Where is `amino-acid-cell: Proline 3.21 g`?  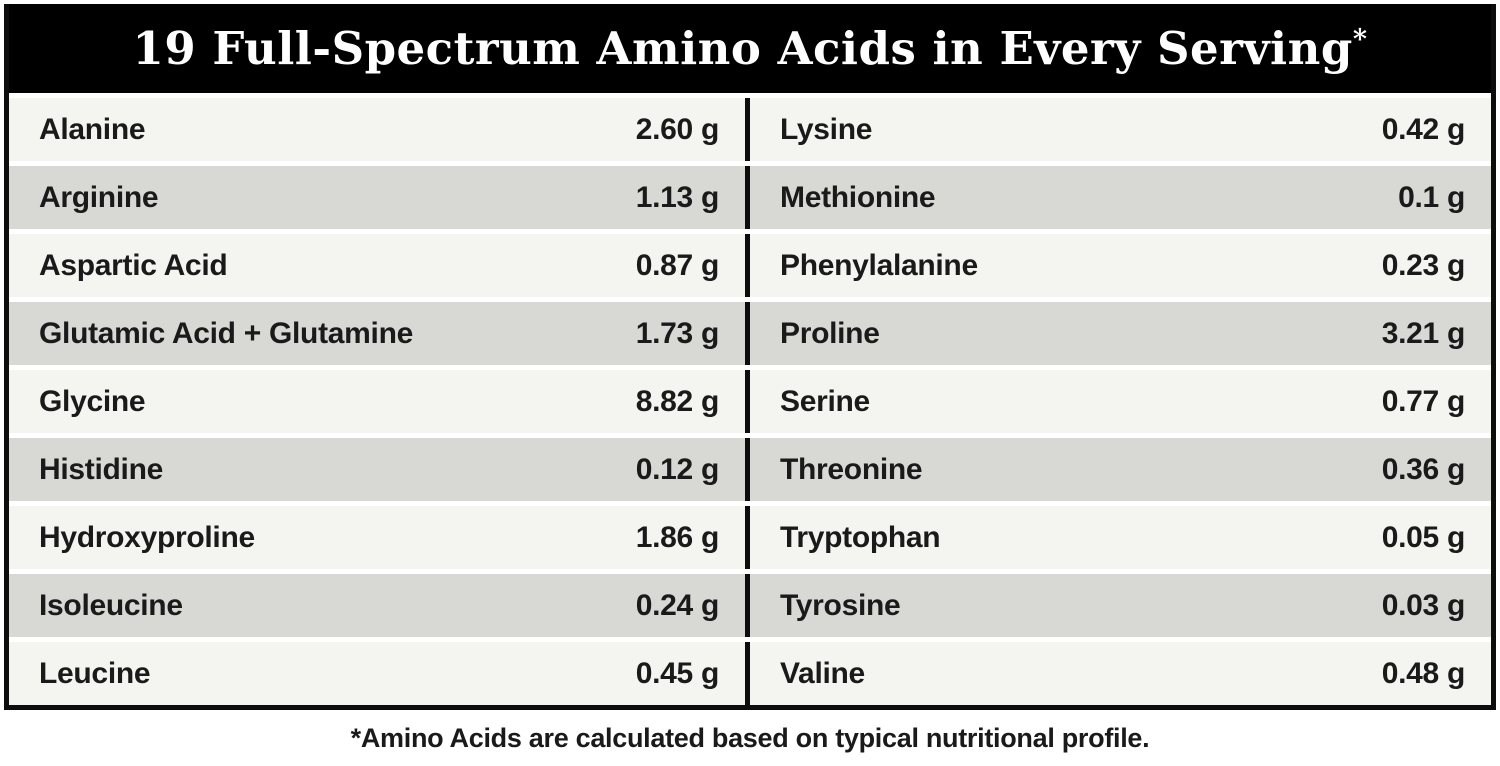
amino-acid-cell: Proline 3.21 g is located at coordinates (1120, 333).